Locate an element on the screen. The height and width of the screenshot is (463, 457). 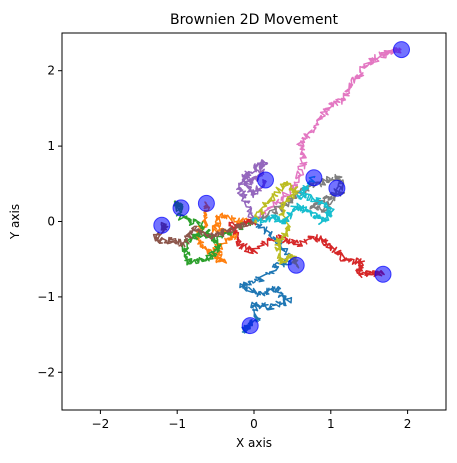
y-tick-label: 0 is located at coordinates (51, 222).